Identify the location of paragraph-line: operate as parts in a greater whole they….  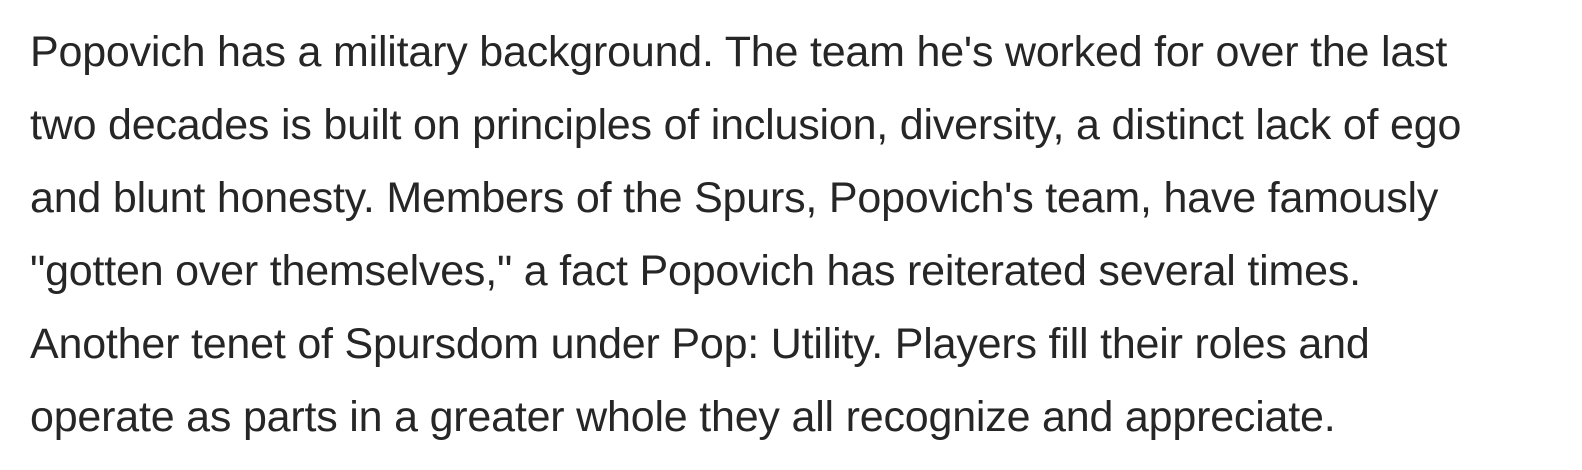
(683, 417).